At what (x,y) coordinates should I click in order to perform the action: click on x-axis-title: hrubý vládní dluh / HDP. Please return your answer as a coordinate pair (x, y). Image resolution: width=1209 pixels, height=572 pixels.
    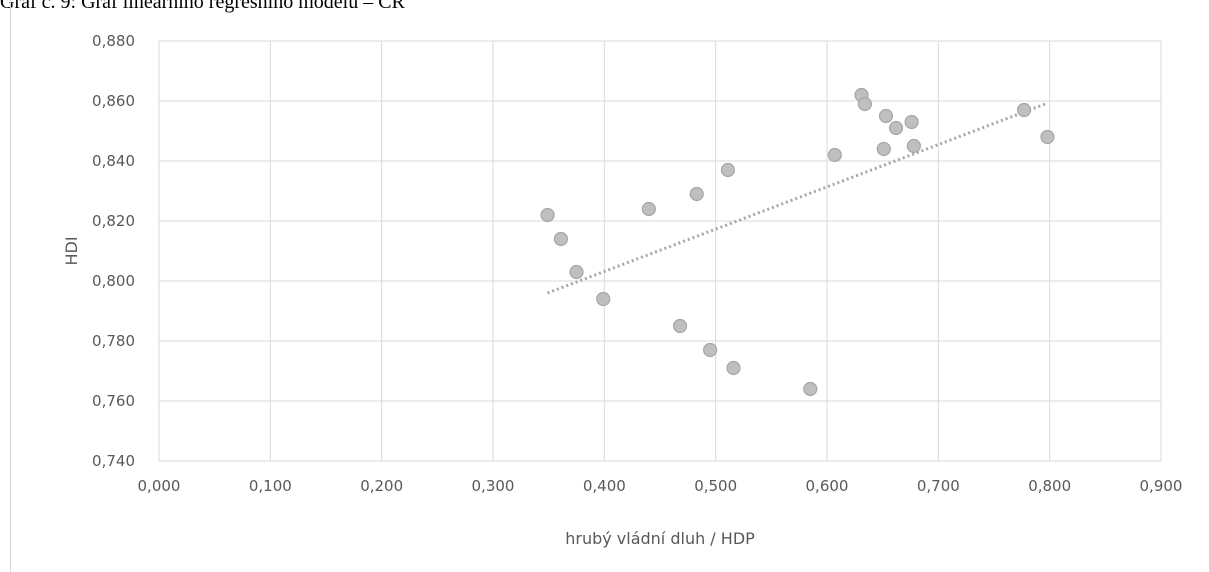
    Looking at the image, I should click on (660, 538).